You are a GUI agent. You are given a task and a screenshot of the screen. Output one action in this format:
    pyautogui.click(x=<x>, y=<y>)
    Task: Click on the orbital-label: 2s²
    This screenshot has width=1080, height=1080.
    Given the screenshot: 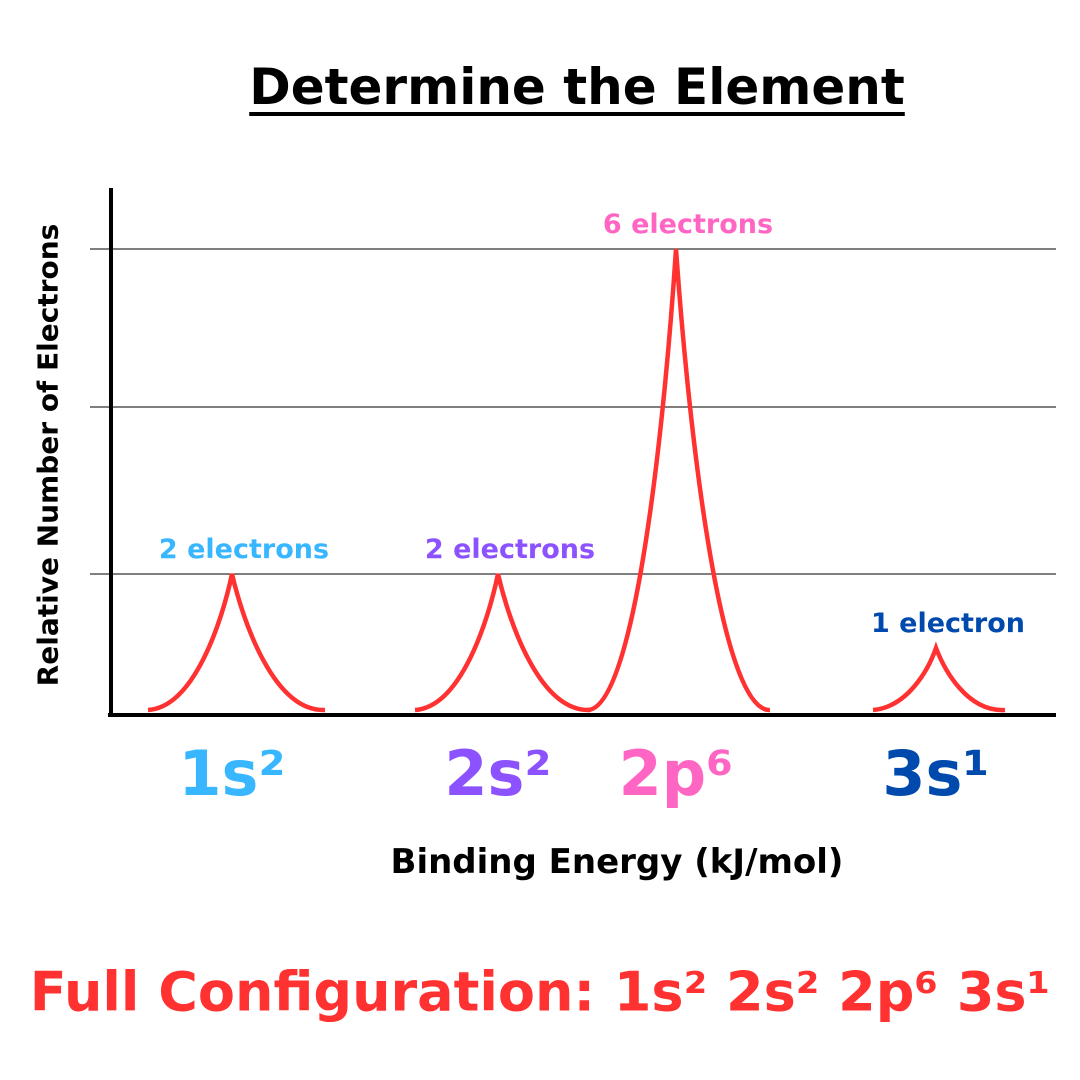 What is the action you would take?
    pyautogui.click(x=497, y=773)
    